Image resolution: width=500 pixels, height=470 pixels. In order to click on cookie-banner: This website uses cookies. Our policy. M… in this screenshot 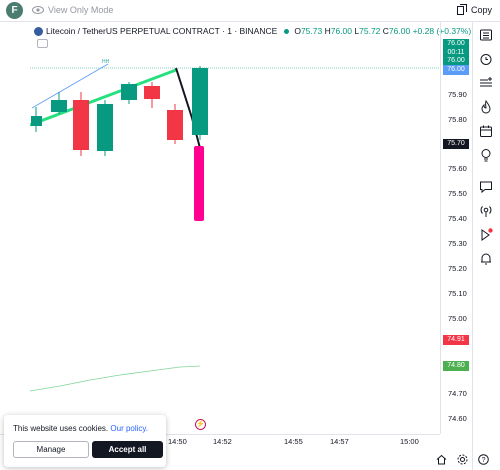, I will do `click(85, 441)`.